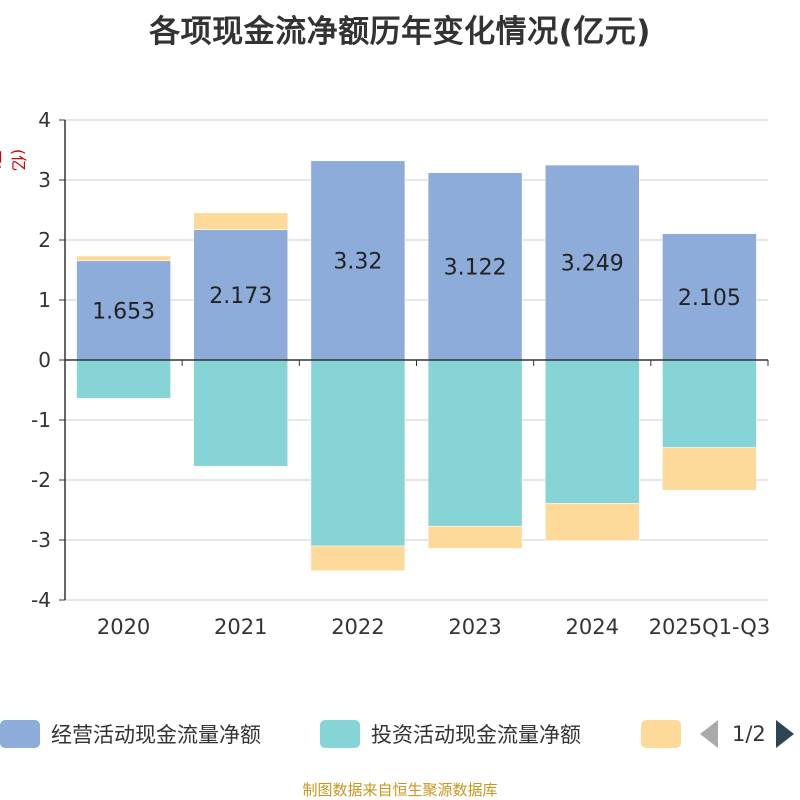 Image resolution: width=800 pixels, height=800 pixels. Describe the element at coordinates (709, 469) in the screenshot. I see `bar-financing-2025Q1-Q3` at that location.